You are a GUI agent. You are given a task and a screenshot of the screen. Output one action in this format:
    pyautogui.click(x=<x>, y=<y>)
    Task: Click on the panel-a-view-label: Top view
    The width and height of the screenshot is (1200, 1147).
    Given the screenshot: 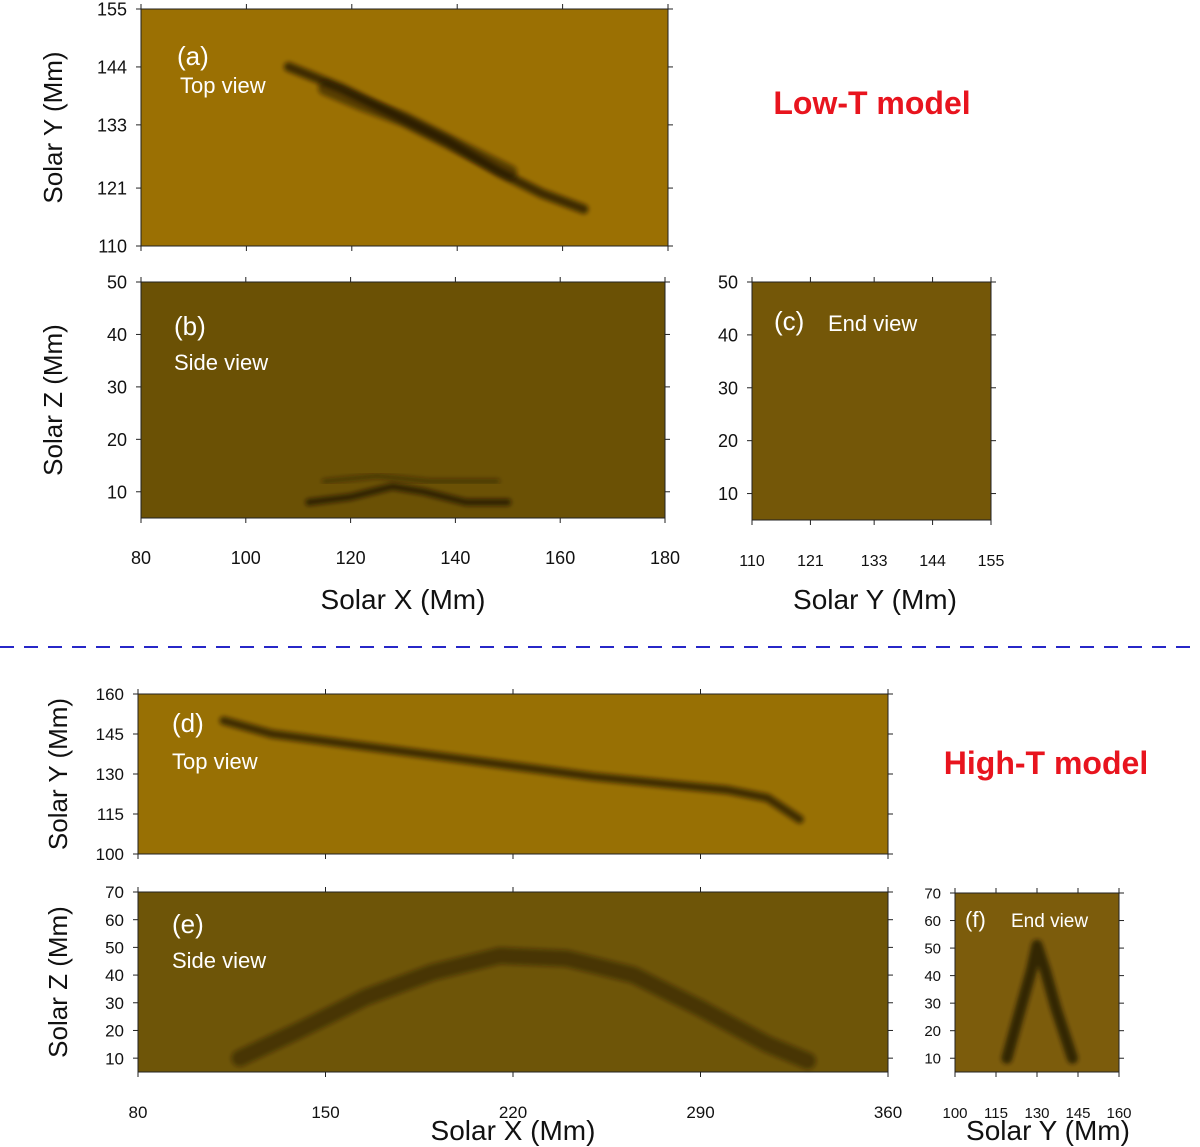 What is the action you would take?
    pyautogui.click(x=223, y=85)
    